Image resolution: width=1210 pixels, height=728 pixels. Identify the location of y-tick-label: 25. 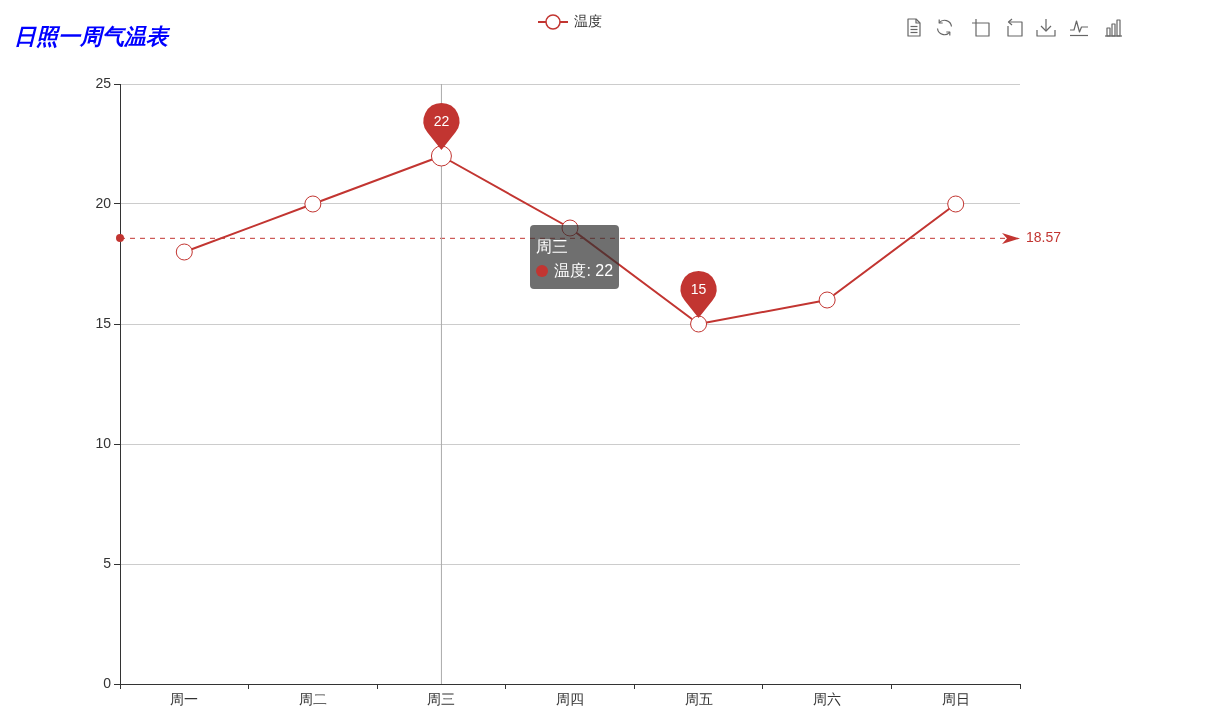
(103, 82).